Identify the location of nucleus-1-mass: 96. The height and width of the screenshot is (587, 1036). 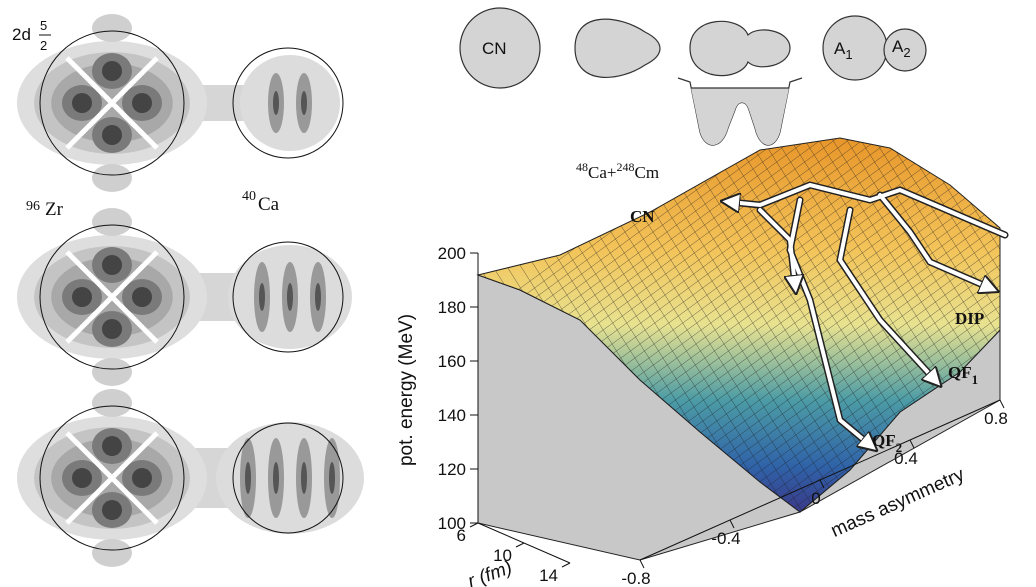
(33, 206).